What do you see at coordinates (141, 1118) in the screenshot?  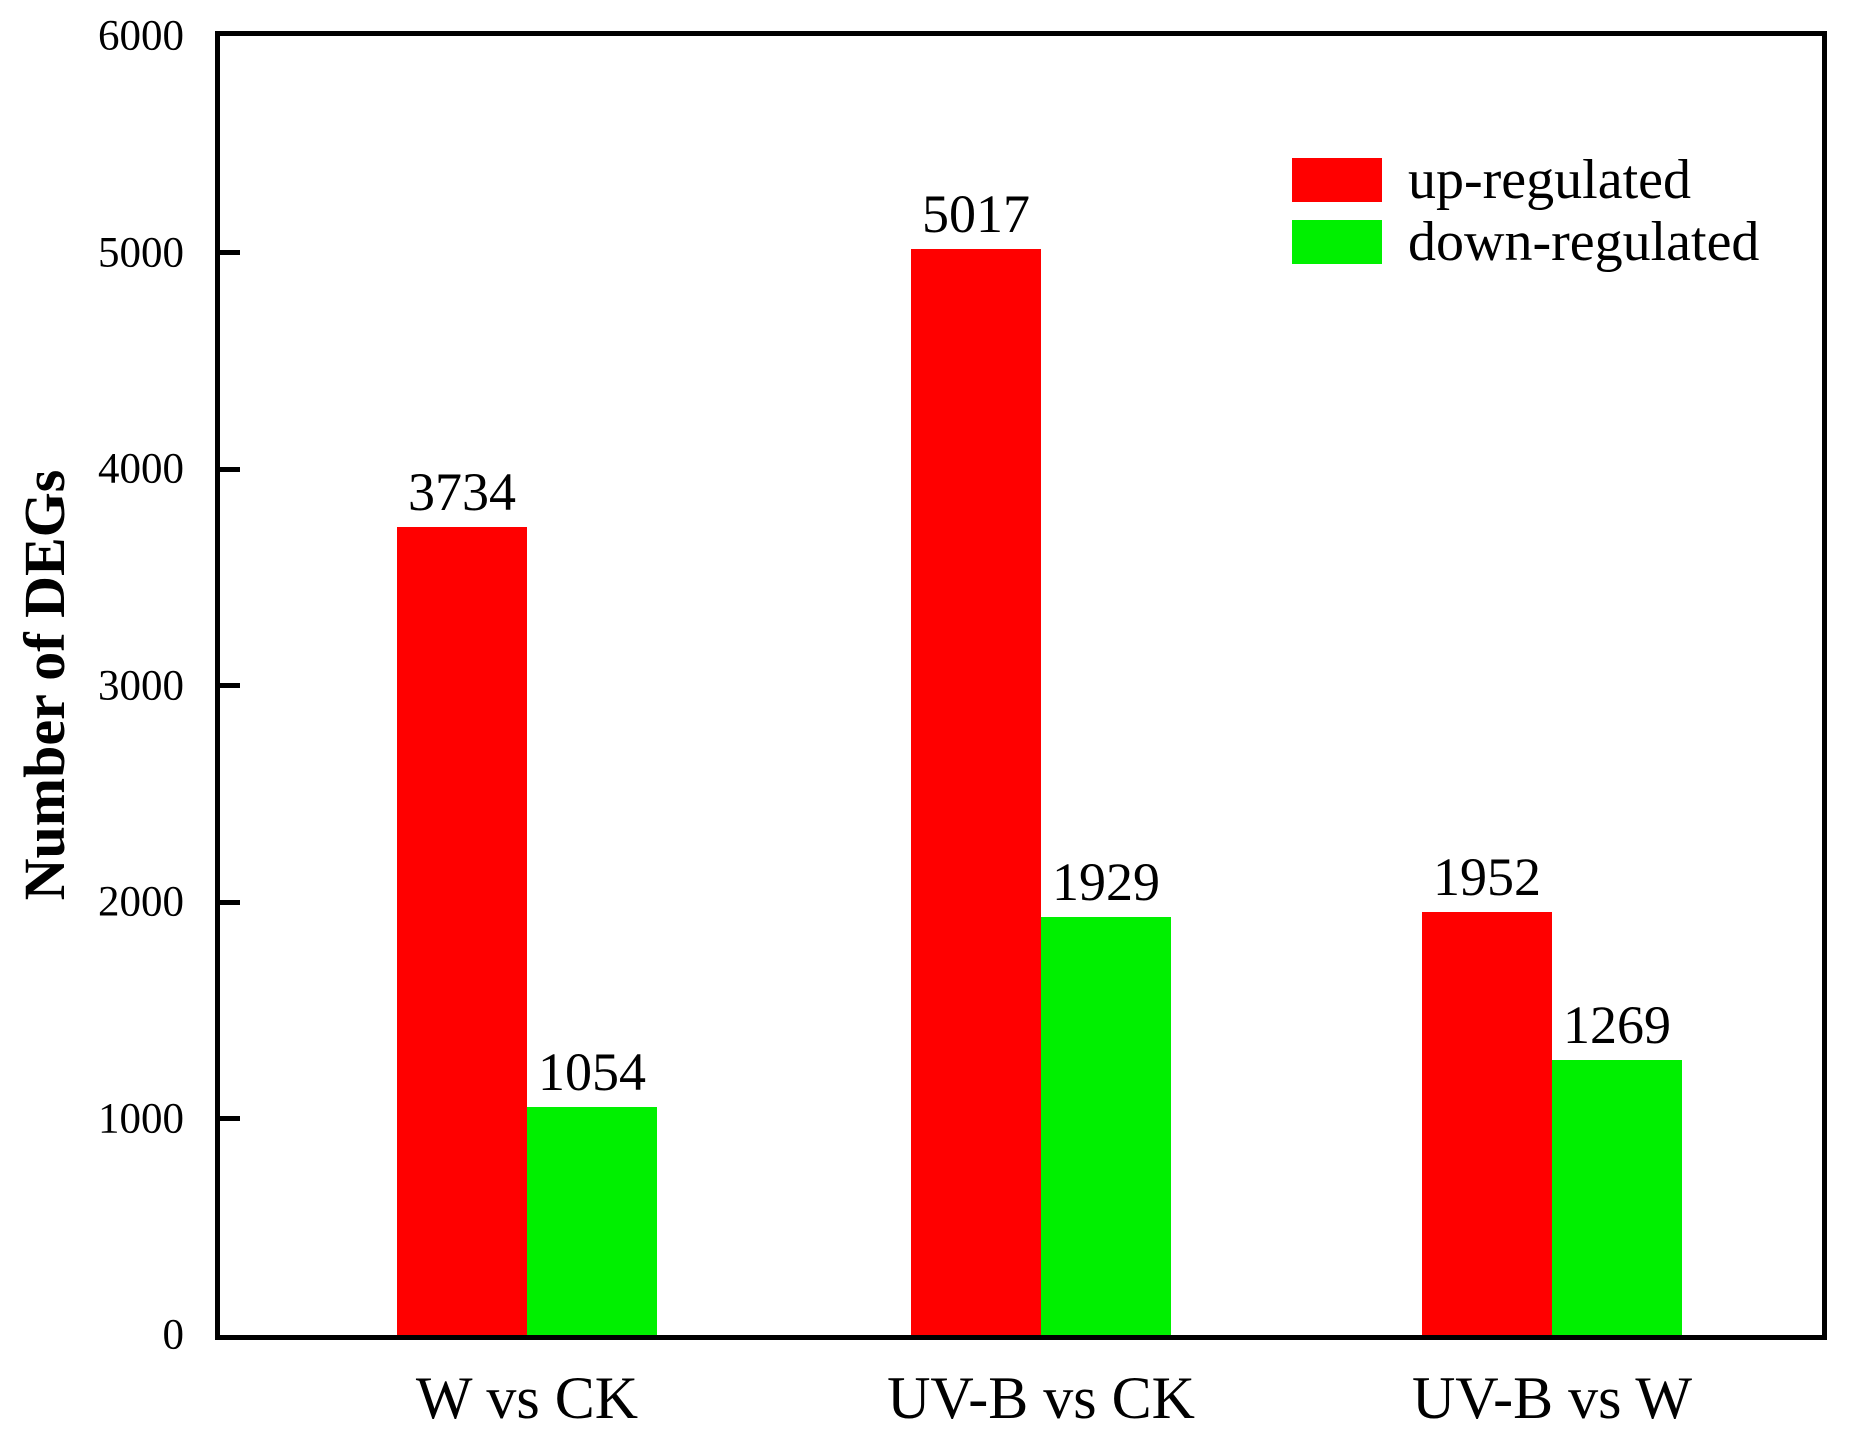 I see `y-tick-label: 1000` at bounding box center [141, 1118].